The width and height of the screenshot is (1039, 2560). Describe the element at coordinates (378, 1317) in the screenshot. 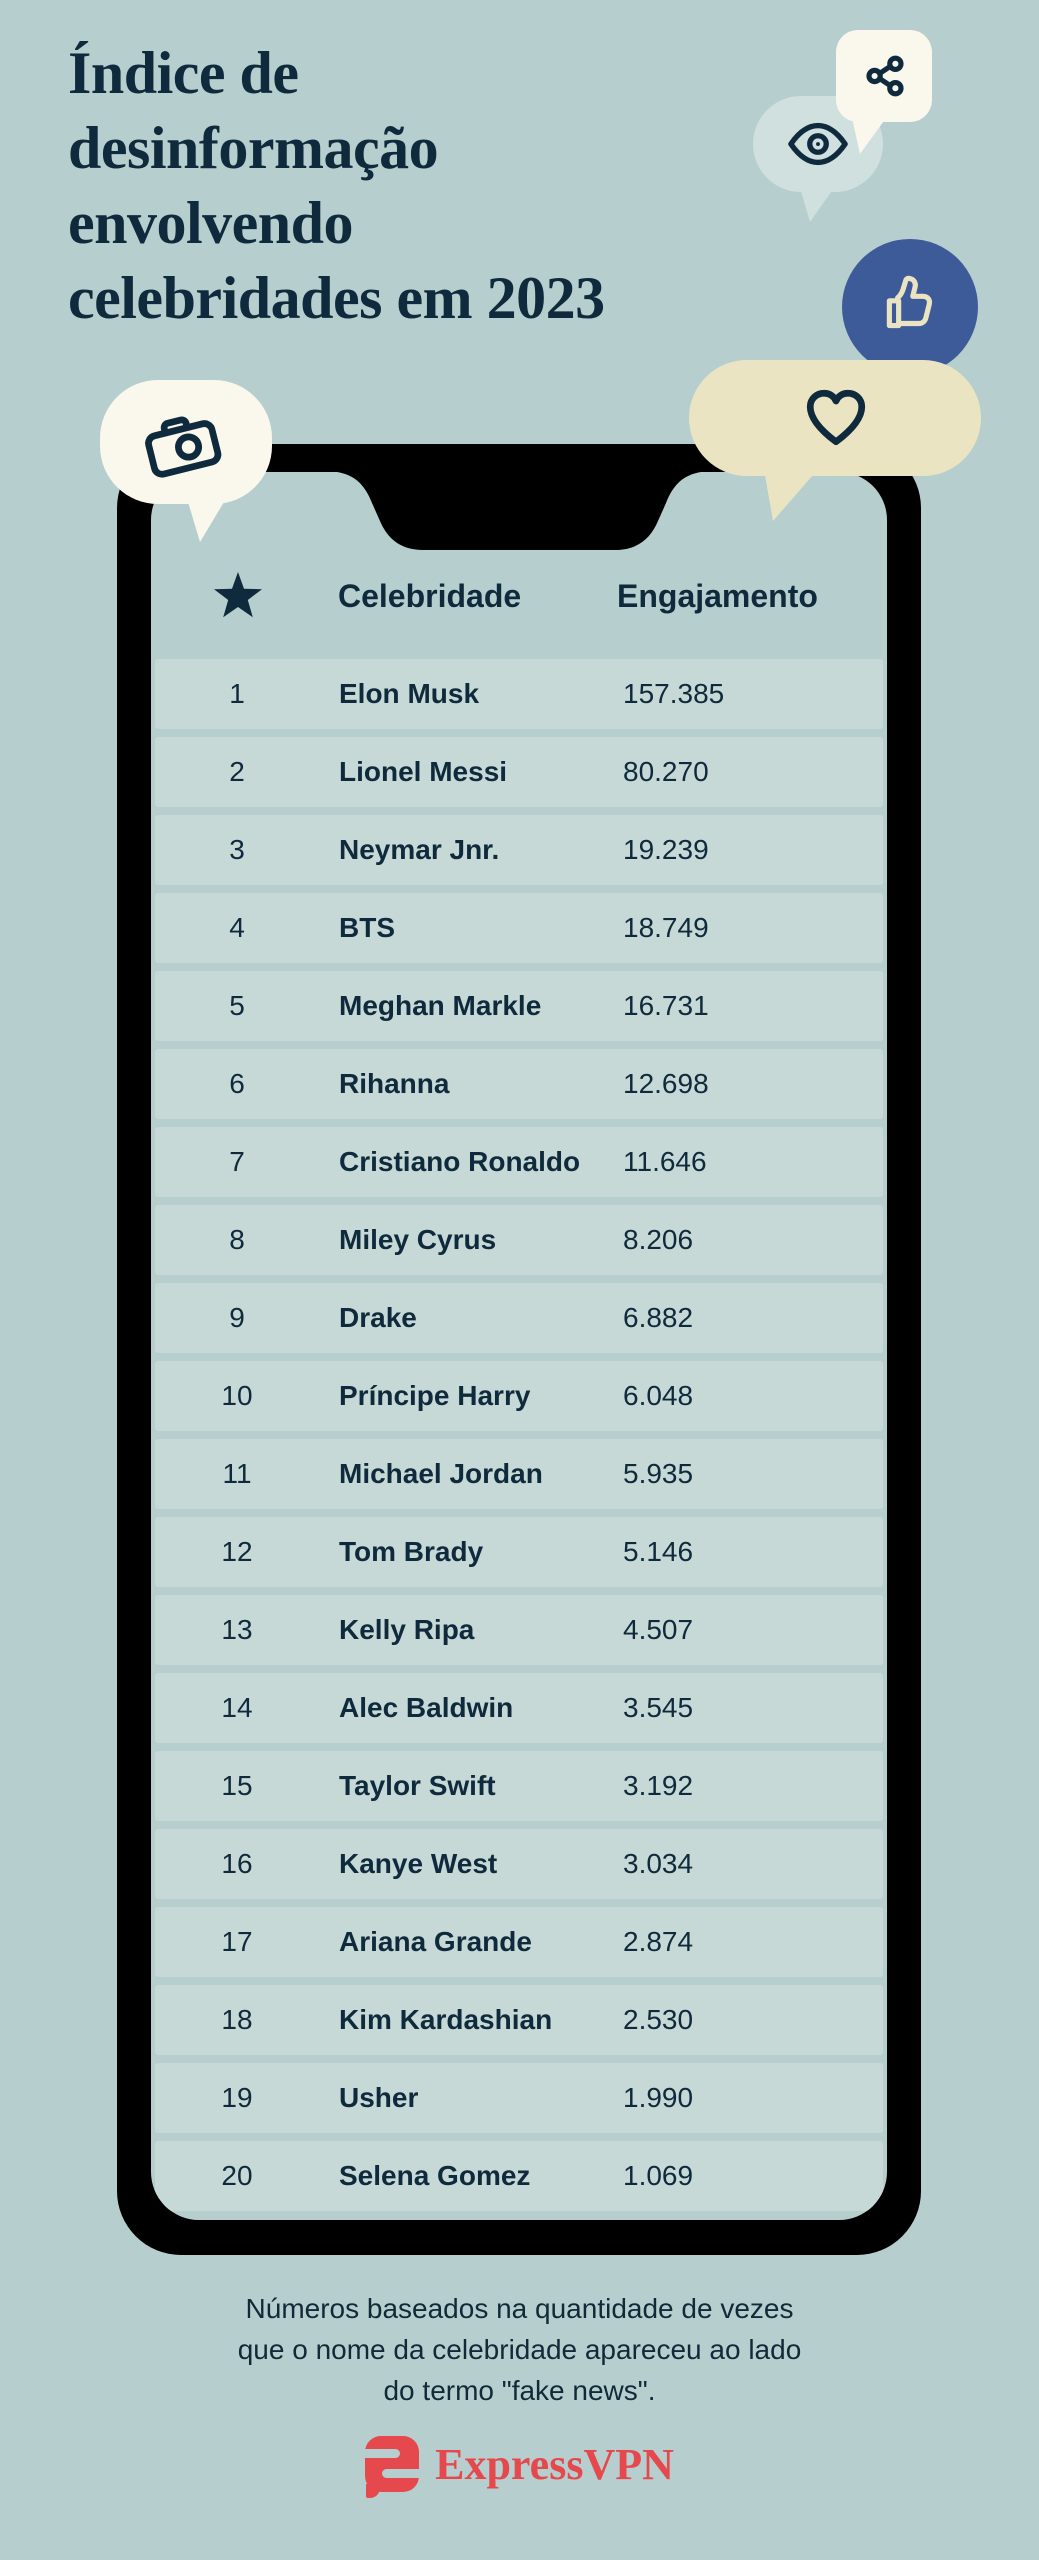

I see `celebrity-cell: Drake` at that location.